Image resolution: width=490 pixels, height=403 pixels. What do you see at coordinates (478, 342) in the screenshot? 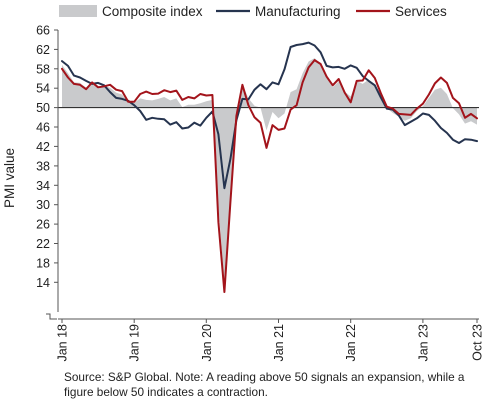
I see `x-tick-label: Oct 23` at bounding box center [478, 342].